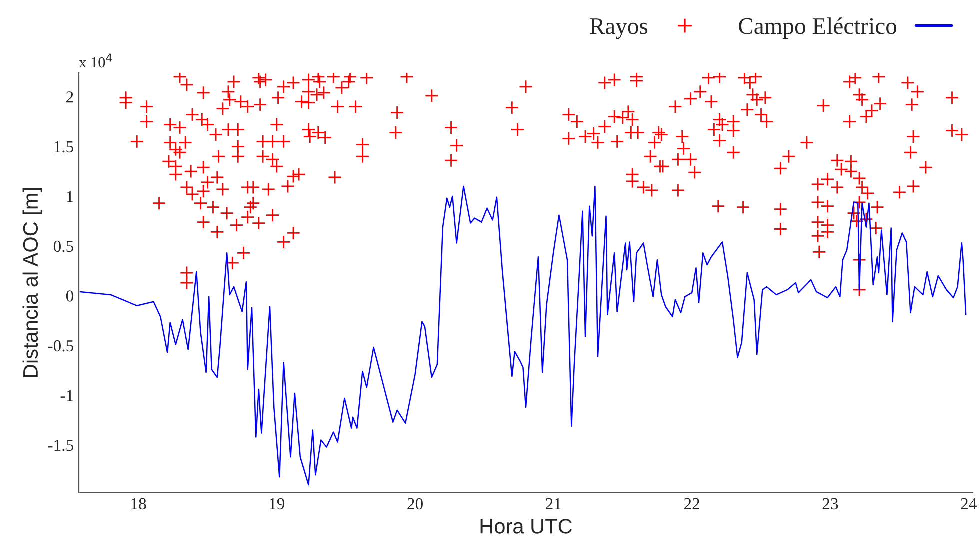 The image size is (979, 549). What do you see at coordinates (818, 29) in the screenshot?
I see `legend-label: Campo Eléctrico` at bounding box center [818, 29].